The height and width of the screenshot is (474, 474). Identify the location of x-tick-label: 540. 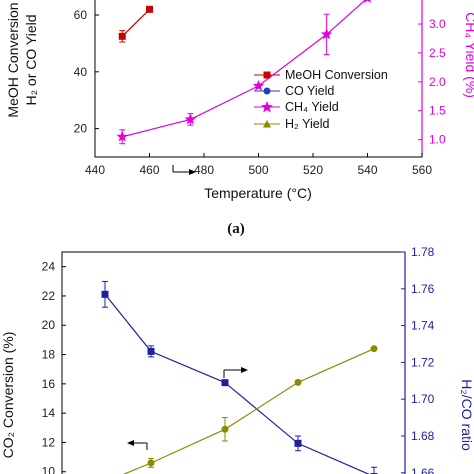
(367, 170).